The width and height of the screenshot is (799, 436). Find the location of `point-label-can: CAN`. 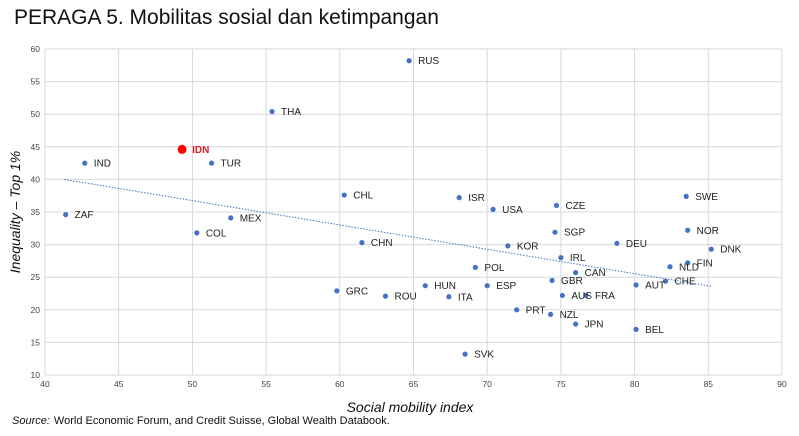

point-label-can: CAN is located at coordinates (595, 273).